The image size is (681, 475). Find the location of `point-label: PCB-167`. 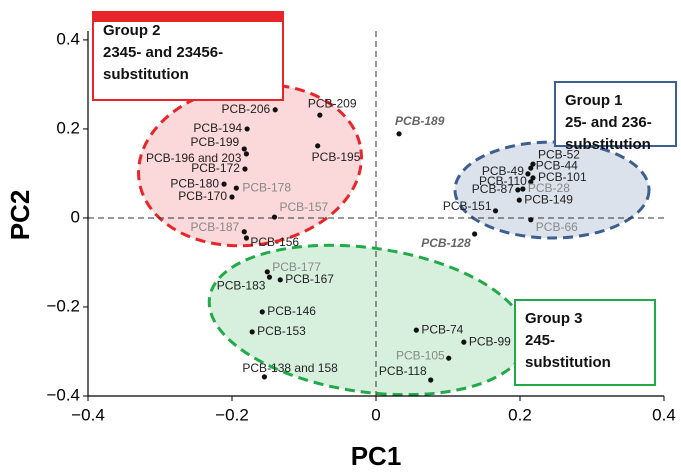

point-label: PCB-167 is located at coordinates (309, 279).